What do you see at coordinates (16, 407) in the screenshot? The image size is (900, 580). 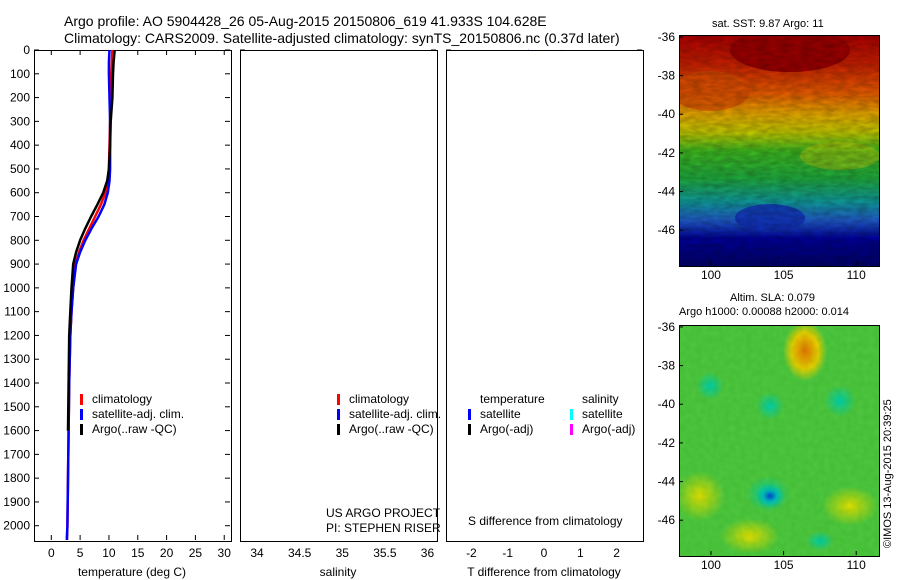 I see `depth-tick-label: 1500` at bounding box center [16, 407].